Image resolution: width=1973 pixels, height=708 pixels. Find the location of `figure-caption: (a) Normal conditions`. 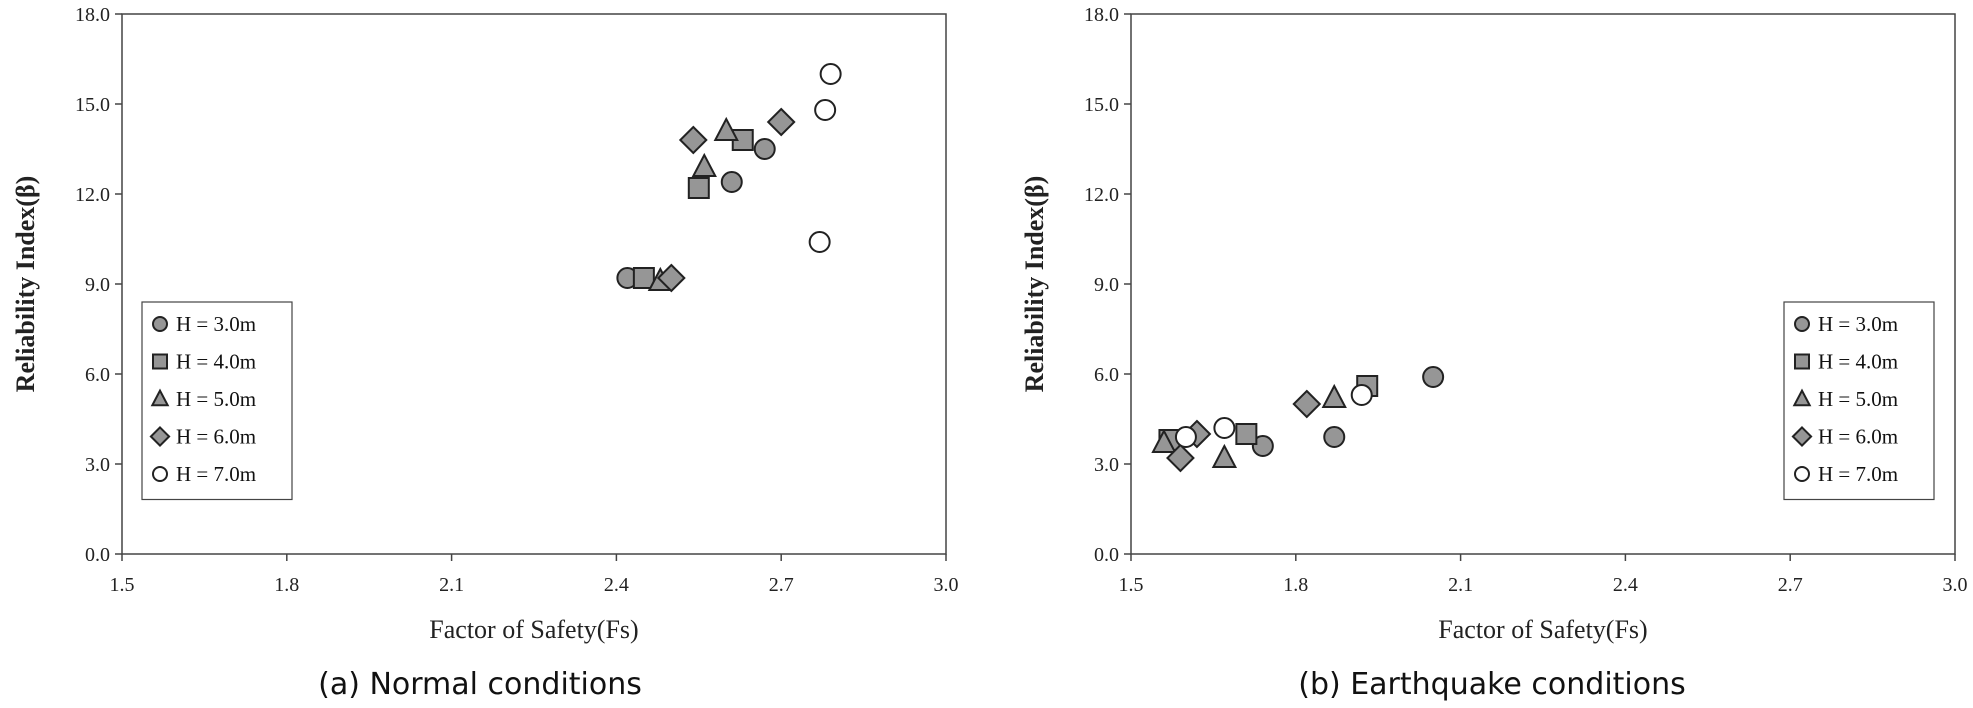

figure-caption: (a) Normal conditions is located at coordinates (480, 684).